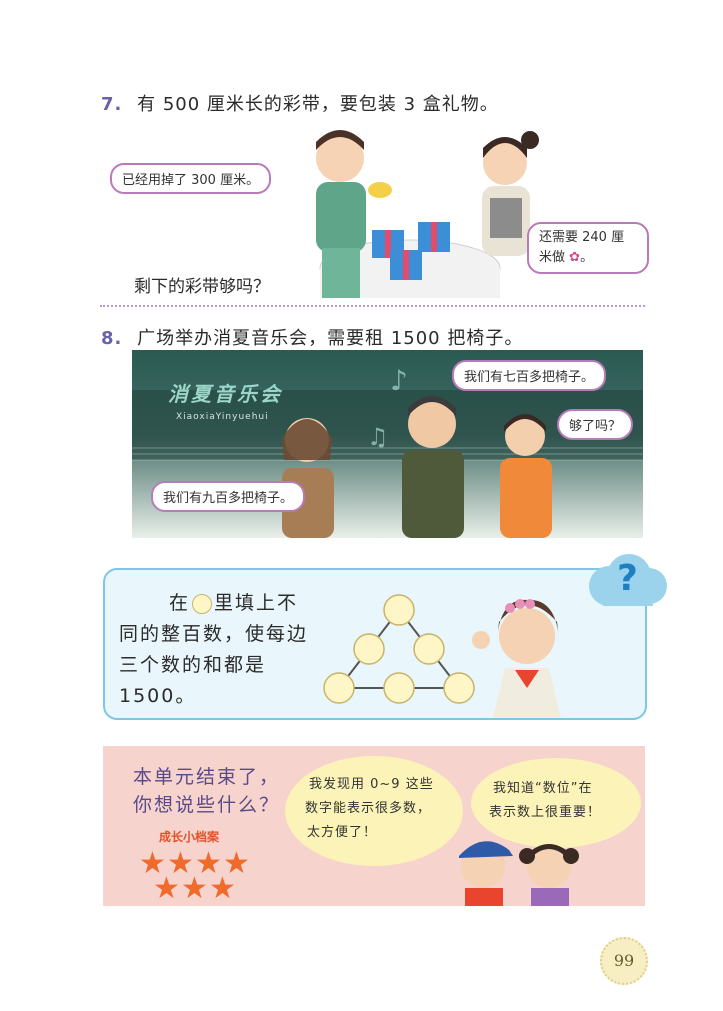 This screenshot has width=723, height=1011. Describe the element at coordinates (582, 237) in the screenshot. I see `girl-speech-line1: 还需要 240 厘` at that location.